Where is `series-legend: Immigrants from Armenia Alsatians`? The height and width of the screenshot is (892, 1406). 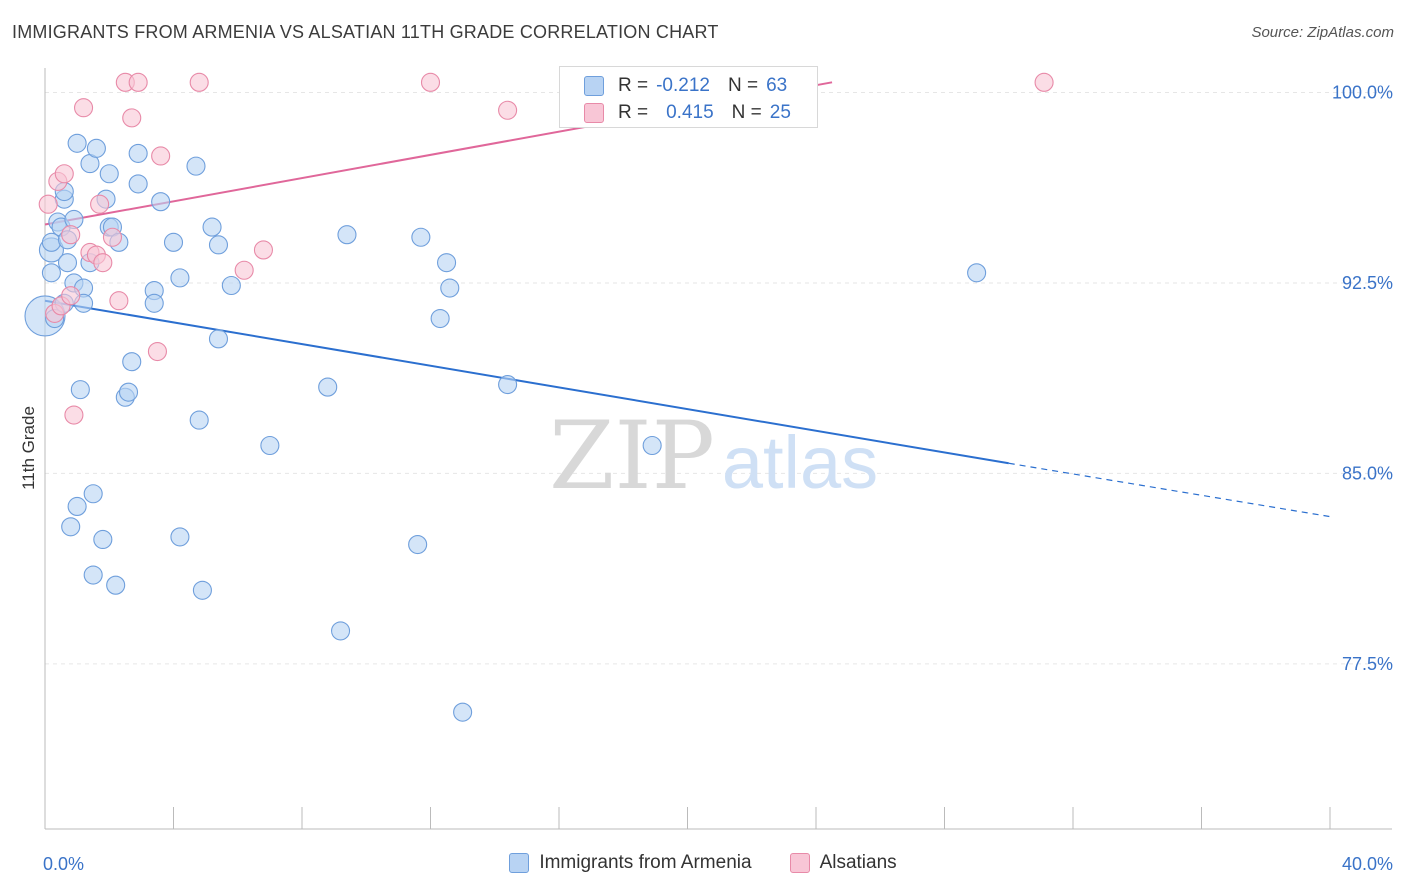
series-legend: Immigrants from Armenia Alsatians is located at coordinates (703, 863).